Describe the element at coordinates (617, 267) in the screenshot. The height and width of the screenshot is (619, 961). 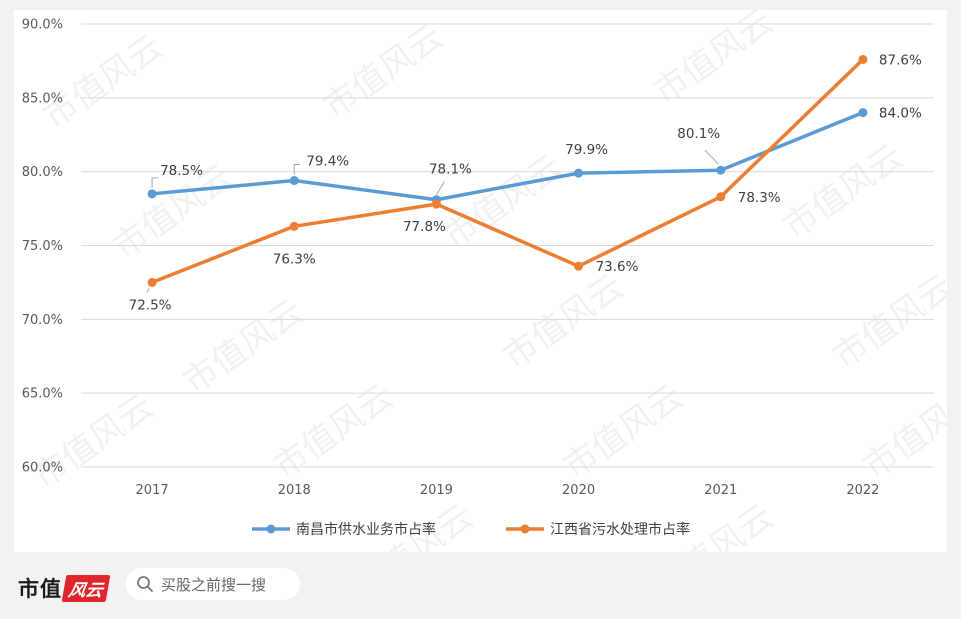
I see `data-label-2: 73.6%` at that location.